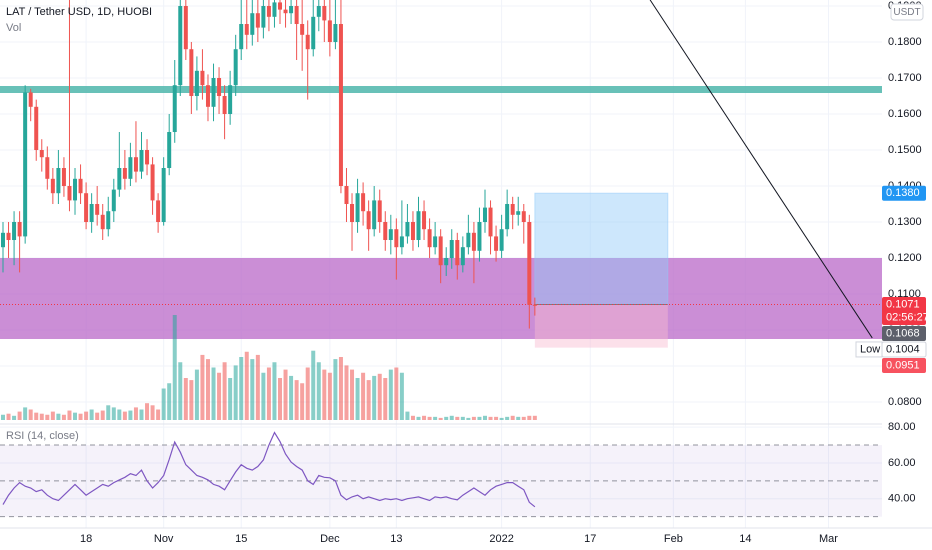  What do you see at coordinates (164, 539) in the screenshot?
I see `x-tick-label: Nov` at bounding box center [164, 539].